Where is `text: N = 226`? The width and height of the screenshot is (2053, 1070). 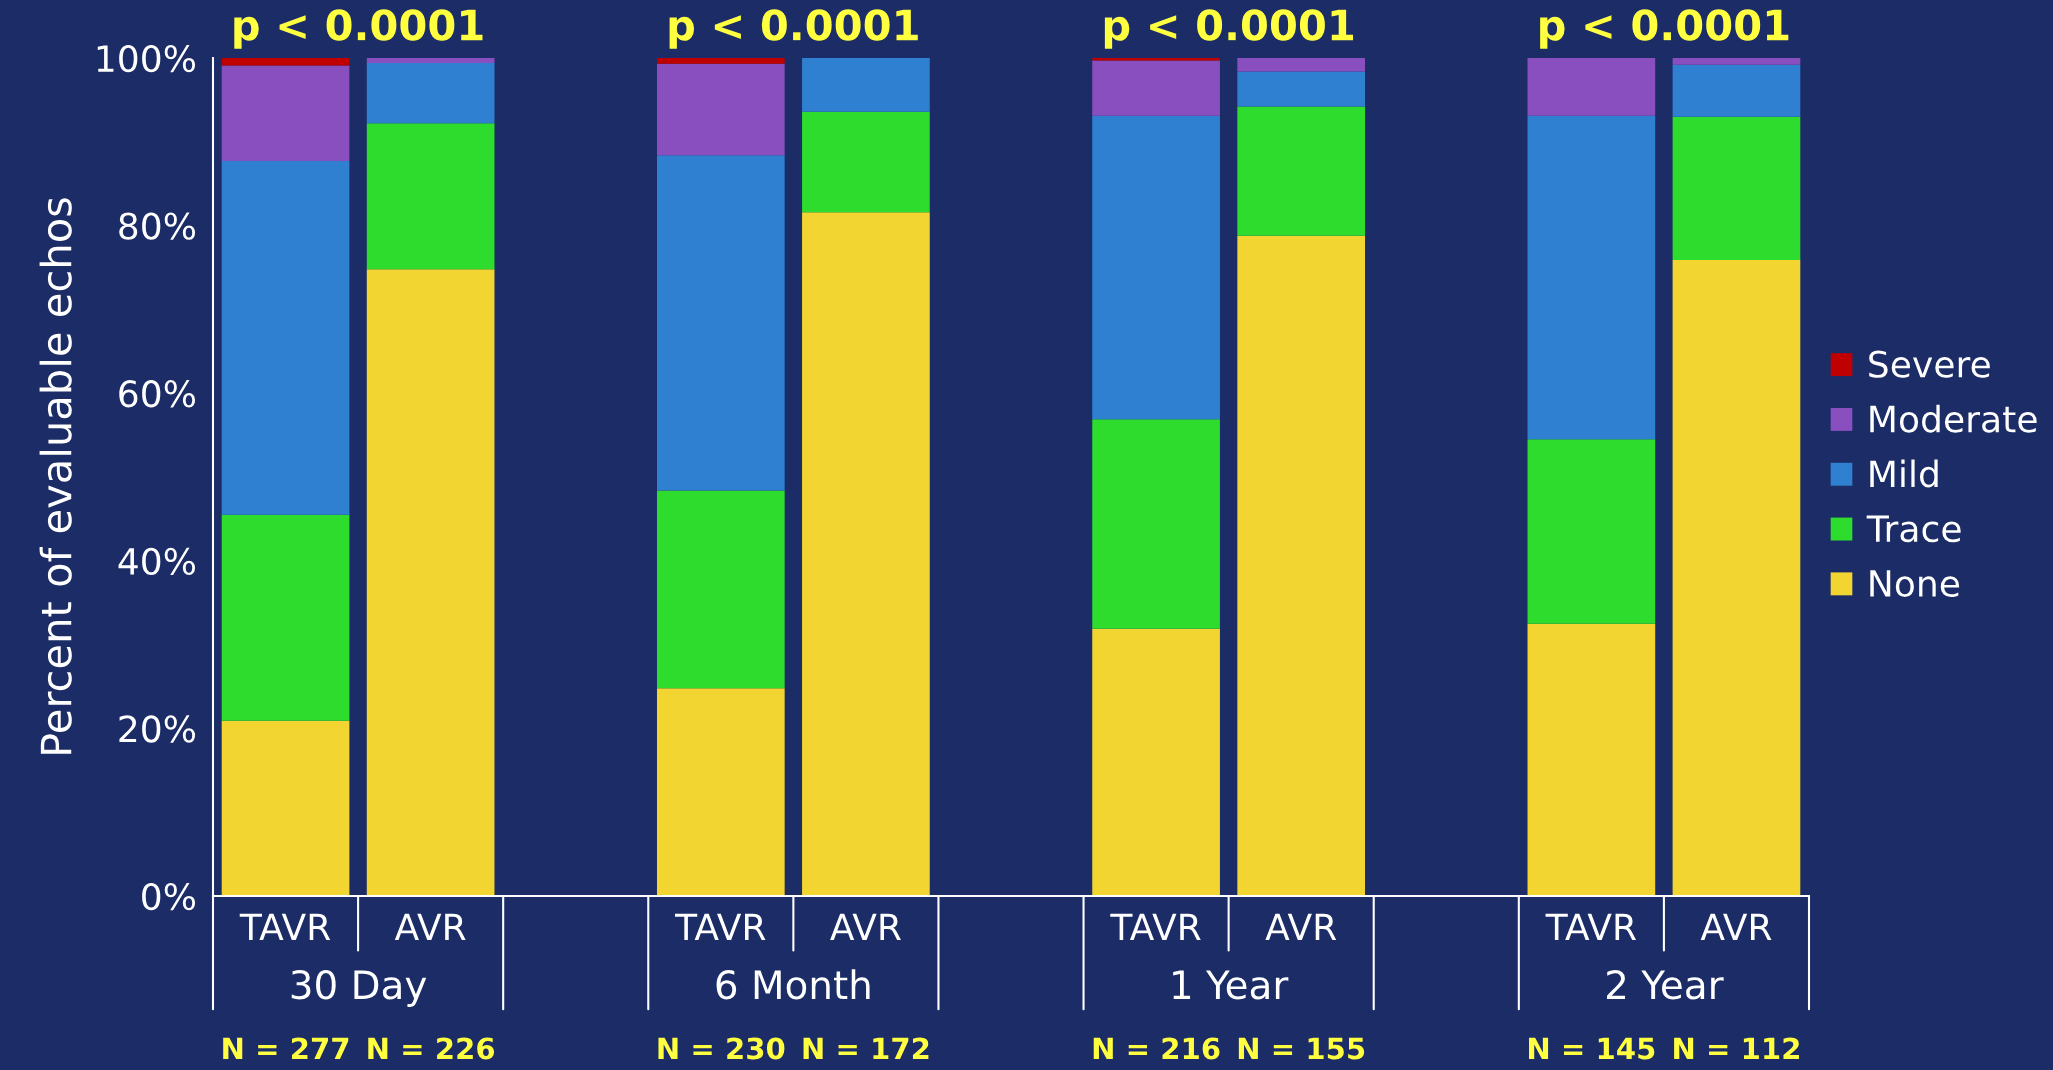
text: N = 226 is located at coordinates (431, 1048).